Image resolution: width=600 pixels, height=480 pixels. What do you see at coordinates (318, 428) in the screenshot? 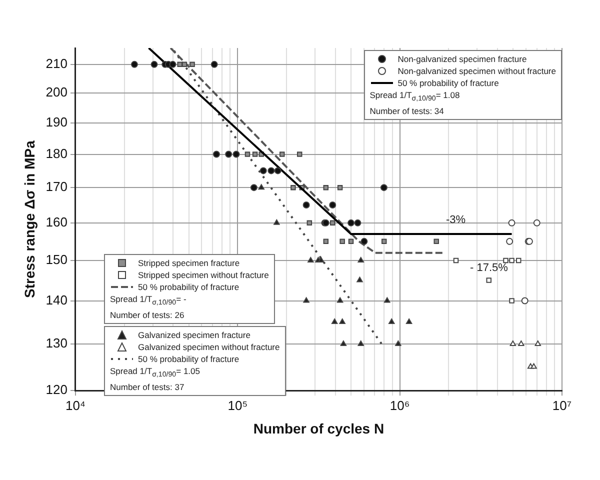
I see `x-axis-title: Number of cycles N` at bounding box center [318, 428].